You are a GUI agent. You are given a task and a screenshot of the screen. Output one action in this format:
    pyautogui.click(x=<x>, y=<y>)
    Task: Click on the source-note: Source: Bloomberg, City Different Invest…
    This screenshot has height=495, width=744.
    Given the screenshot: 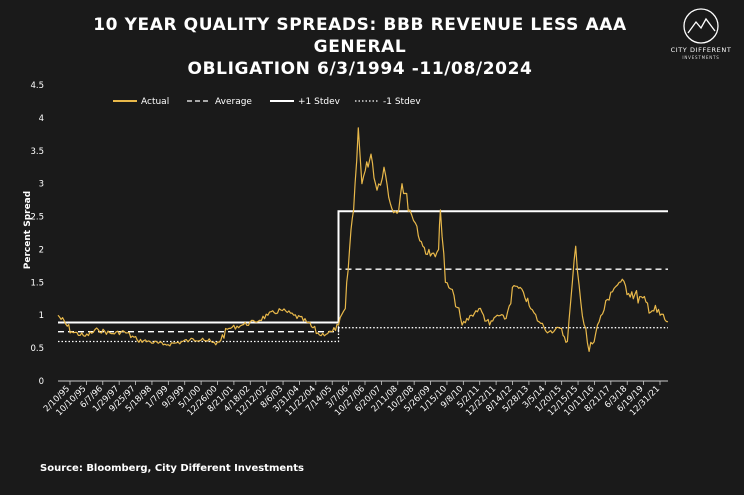 What is the action you would take?
    pyautogui.click(x=172, y=468)
    